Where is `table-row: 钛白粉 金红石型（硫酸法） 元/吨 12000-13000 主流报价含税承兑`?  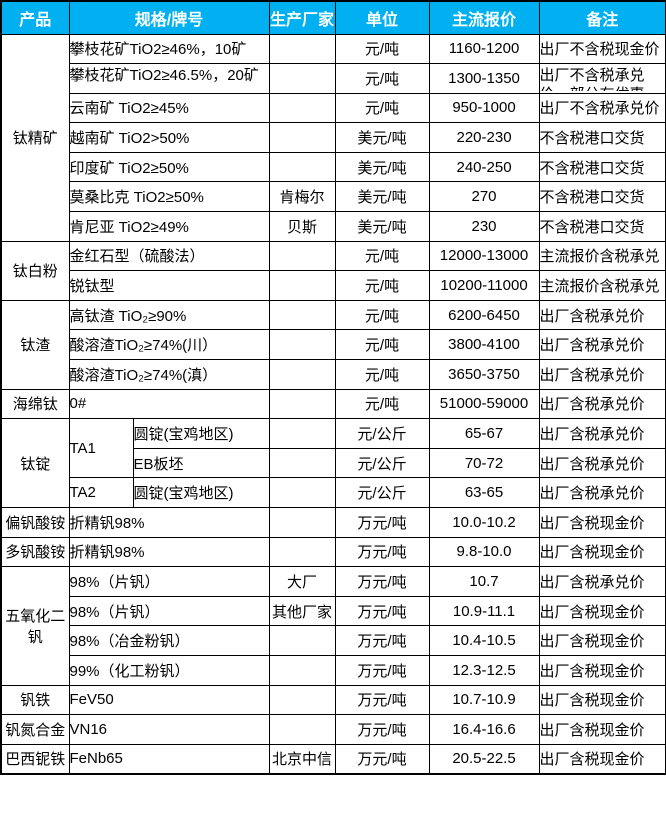 table-row: 钛白粉 金红石型（硫酸法） 元/吨 12000-13000 主流报价含税承兑 is located at coordinates (333, 270).